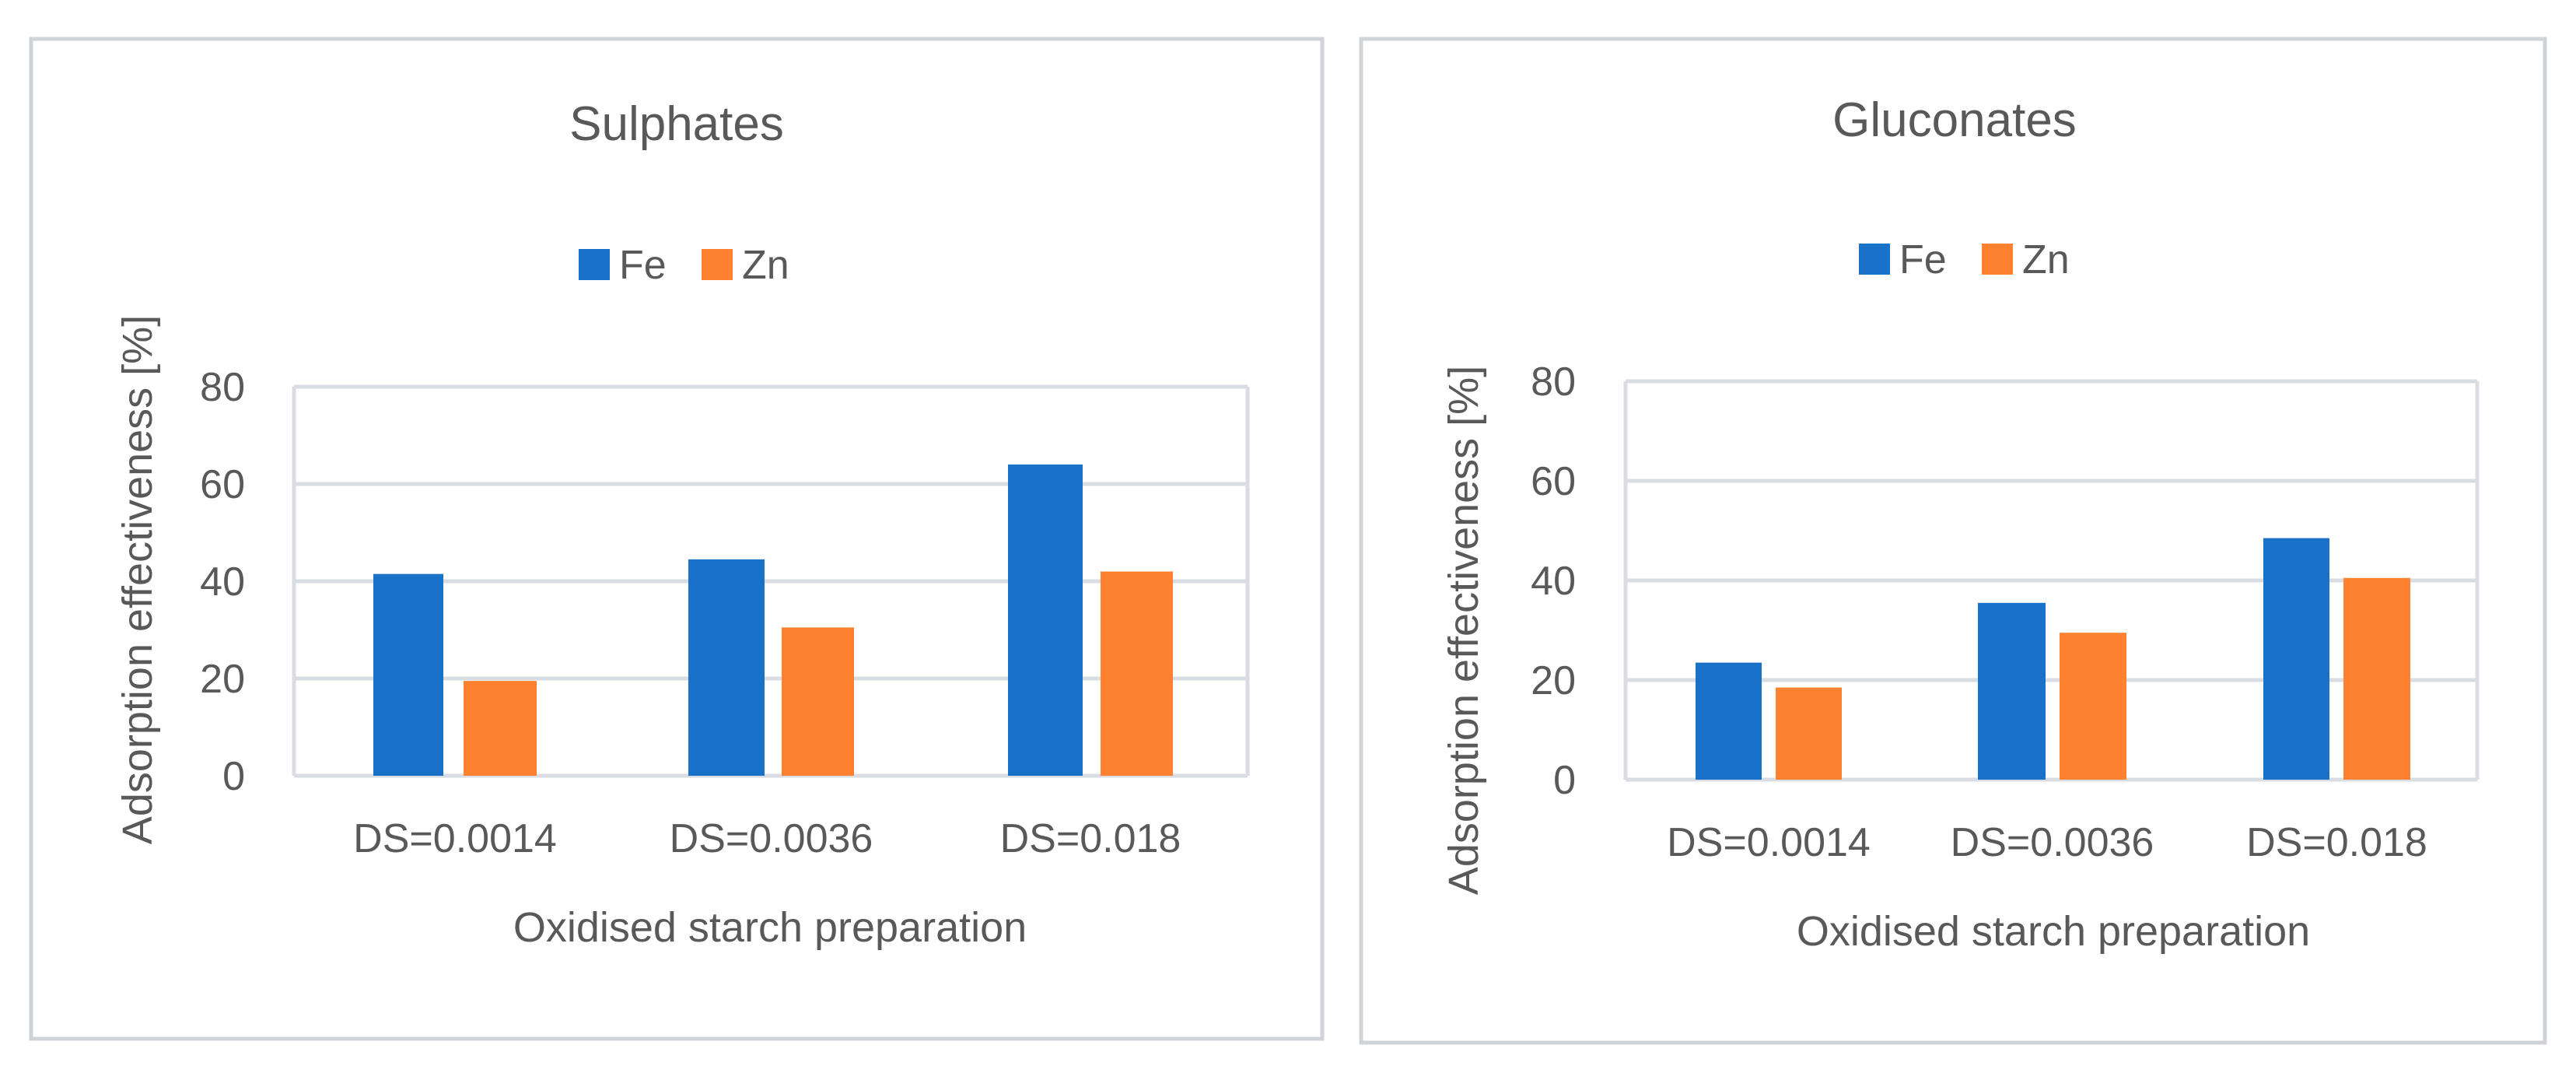  Describe the element at coordinates (676, 124) in the screenshot. I see `chart-title: Sulphates` at that location.